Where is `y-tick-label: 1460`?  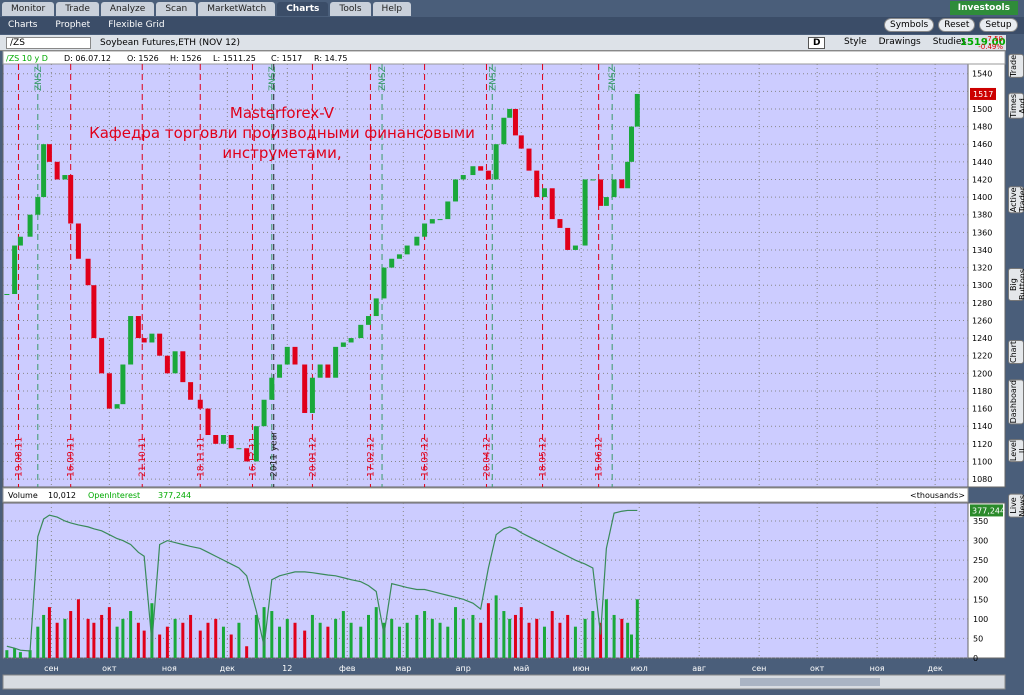
y-tick-label: 1460 is located at coordinates (982, 144).